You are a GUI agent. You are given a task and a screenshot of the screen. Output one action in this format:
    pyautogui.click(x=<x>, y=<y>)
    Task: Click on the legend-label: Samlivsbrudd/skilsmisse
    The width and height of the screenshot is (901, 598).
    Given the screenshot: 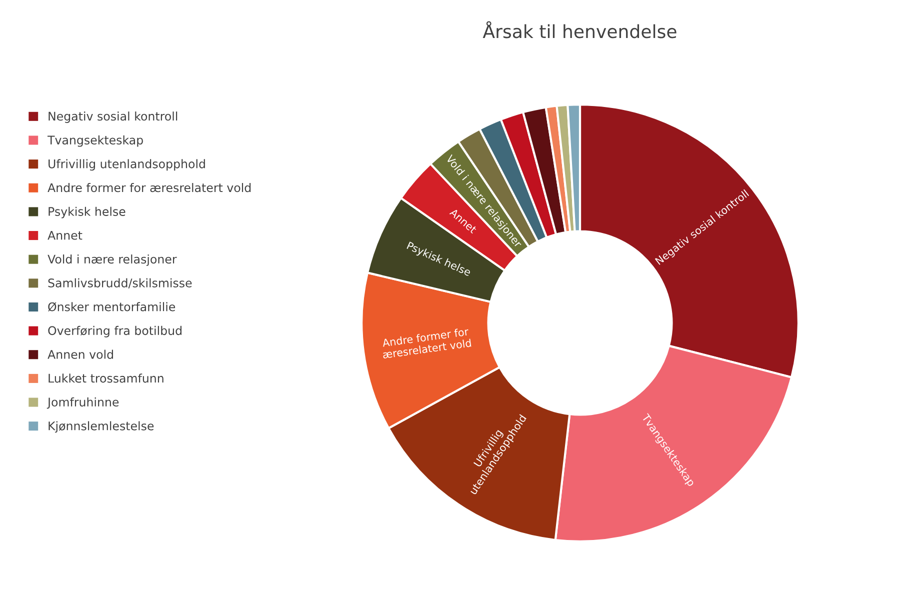 What is the action you would take?
    pyautogui.click(x=120, y=283)
    